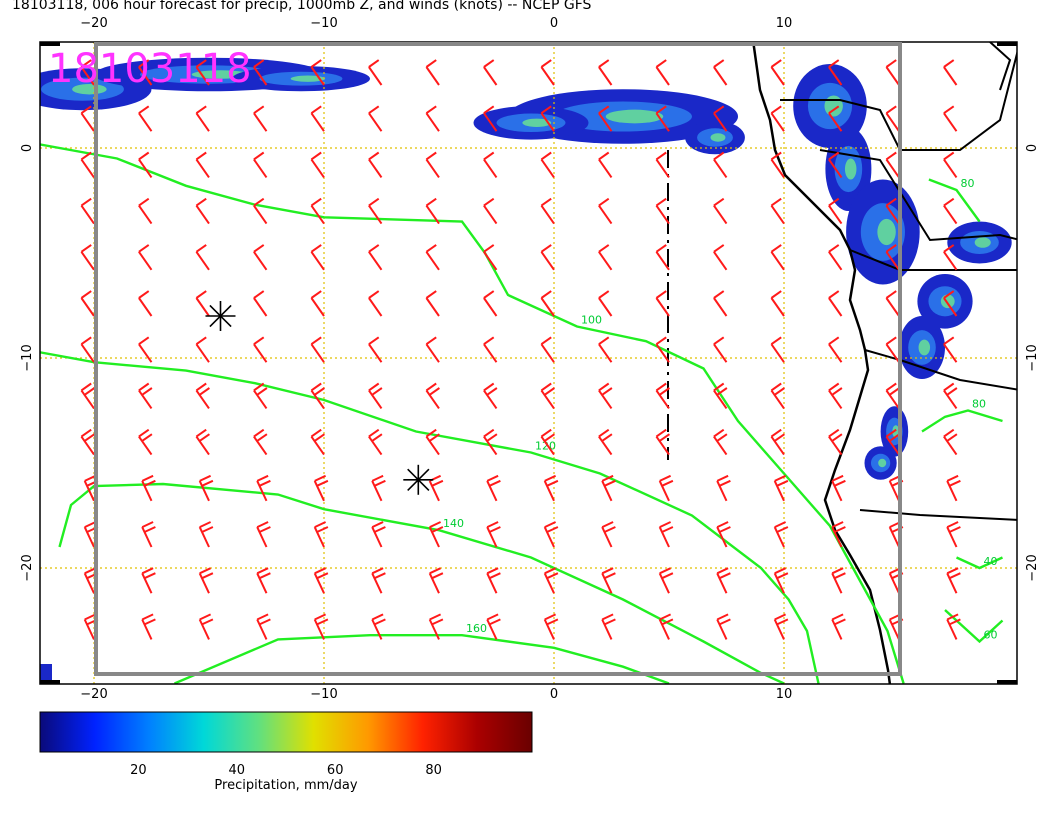 The image size is (1056, 816). Describe the element at coordinates (418, 479) in the screenshot. I see `storm-marker-icon` at that location.